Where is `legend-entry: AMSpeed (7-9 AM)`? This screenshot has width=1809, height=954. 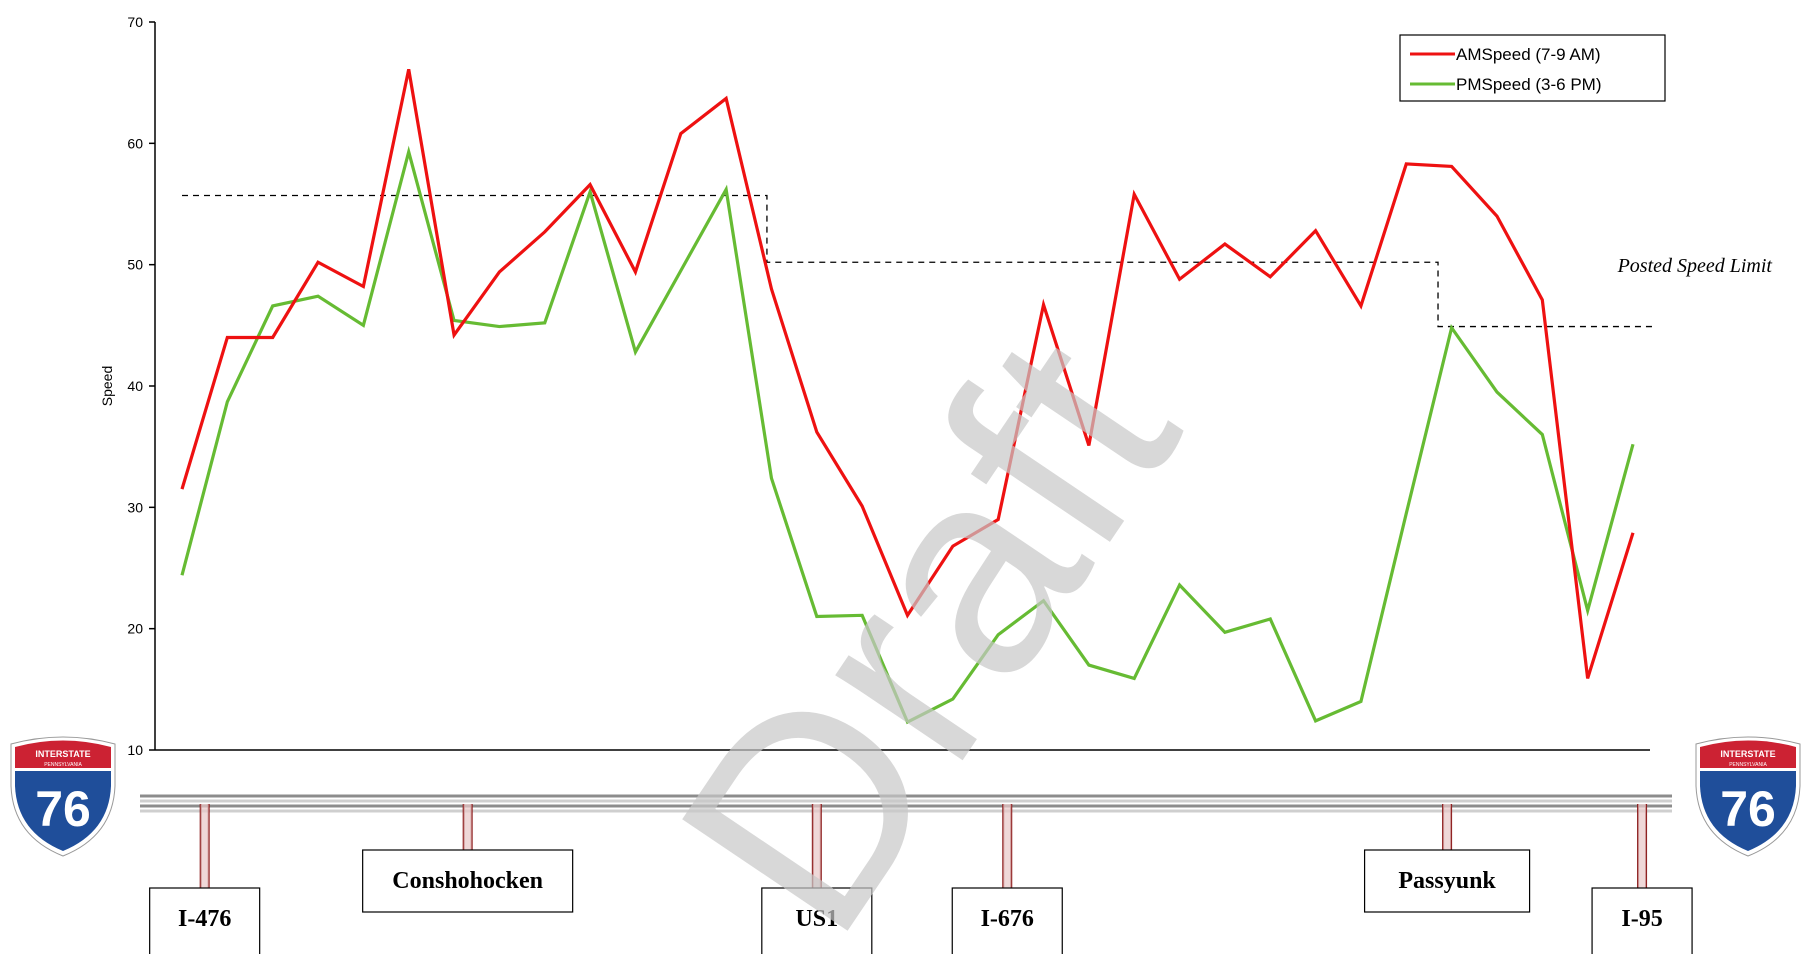 legend-entry: AMSpeed (7-9 AM) is located at coordinates (1528, 54).